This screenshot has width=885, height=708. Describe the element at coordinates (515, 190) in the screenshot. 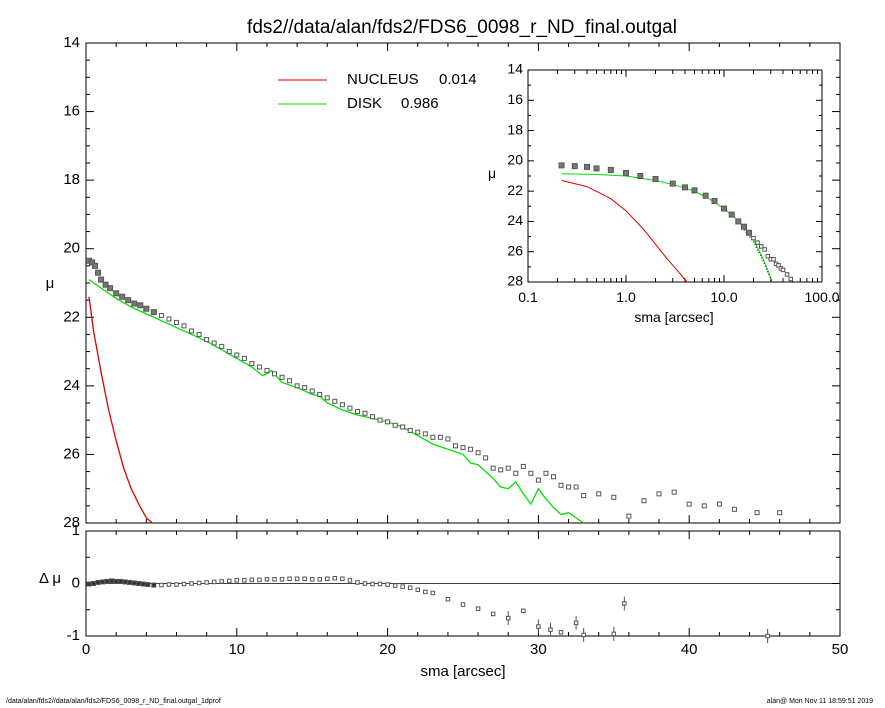

I see `inset-y-tick-label: 22` at that location.